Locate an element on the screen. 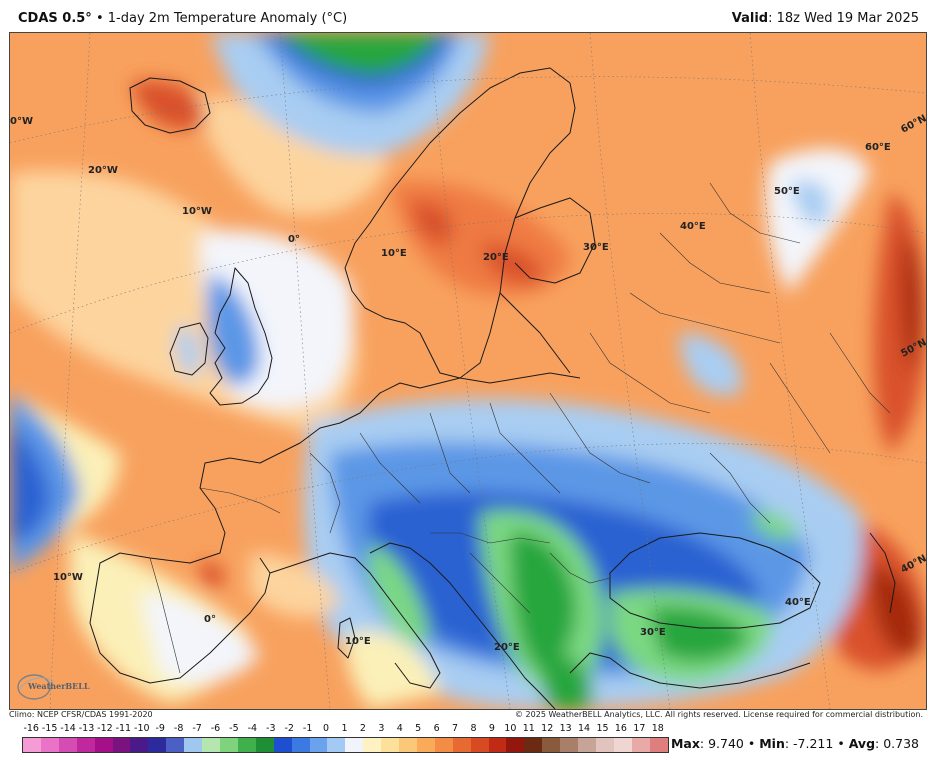 This screenshot has height=768, width=935. colorbar-tick-label: -7 is located at coordinates (197, 728).